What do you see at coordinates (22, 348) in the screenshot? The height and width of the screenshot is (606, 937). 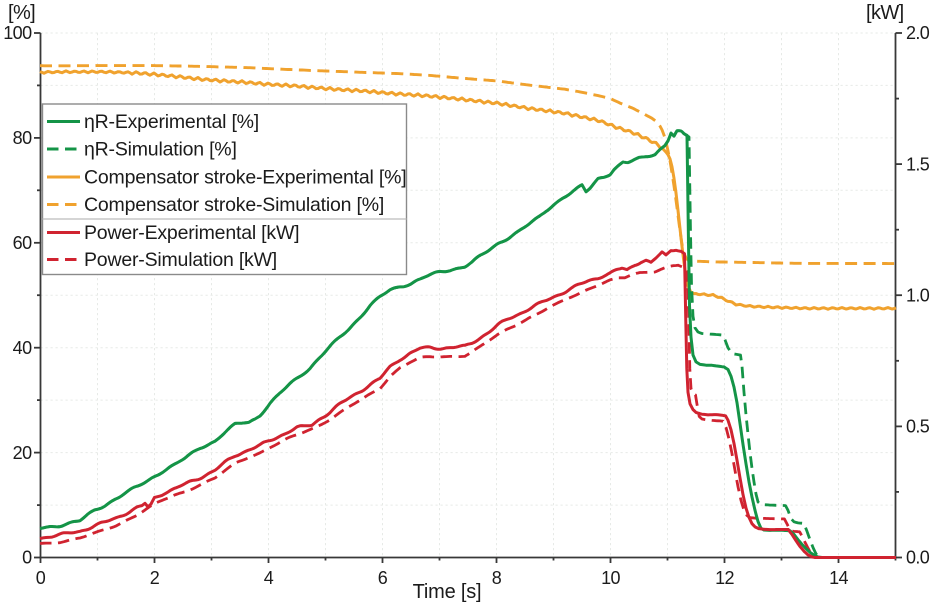 I see `svg-text: 40` at bounding box center [22, 348].